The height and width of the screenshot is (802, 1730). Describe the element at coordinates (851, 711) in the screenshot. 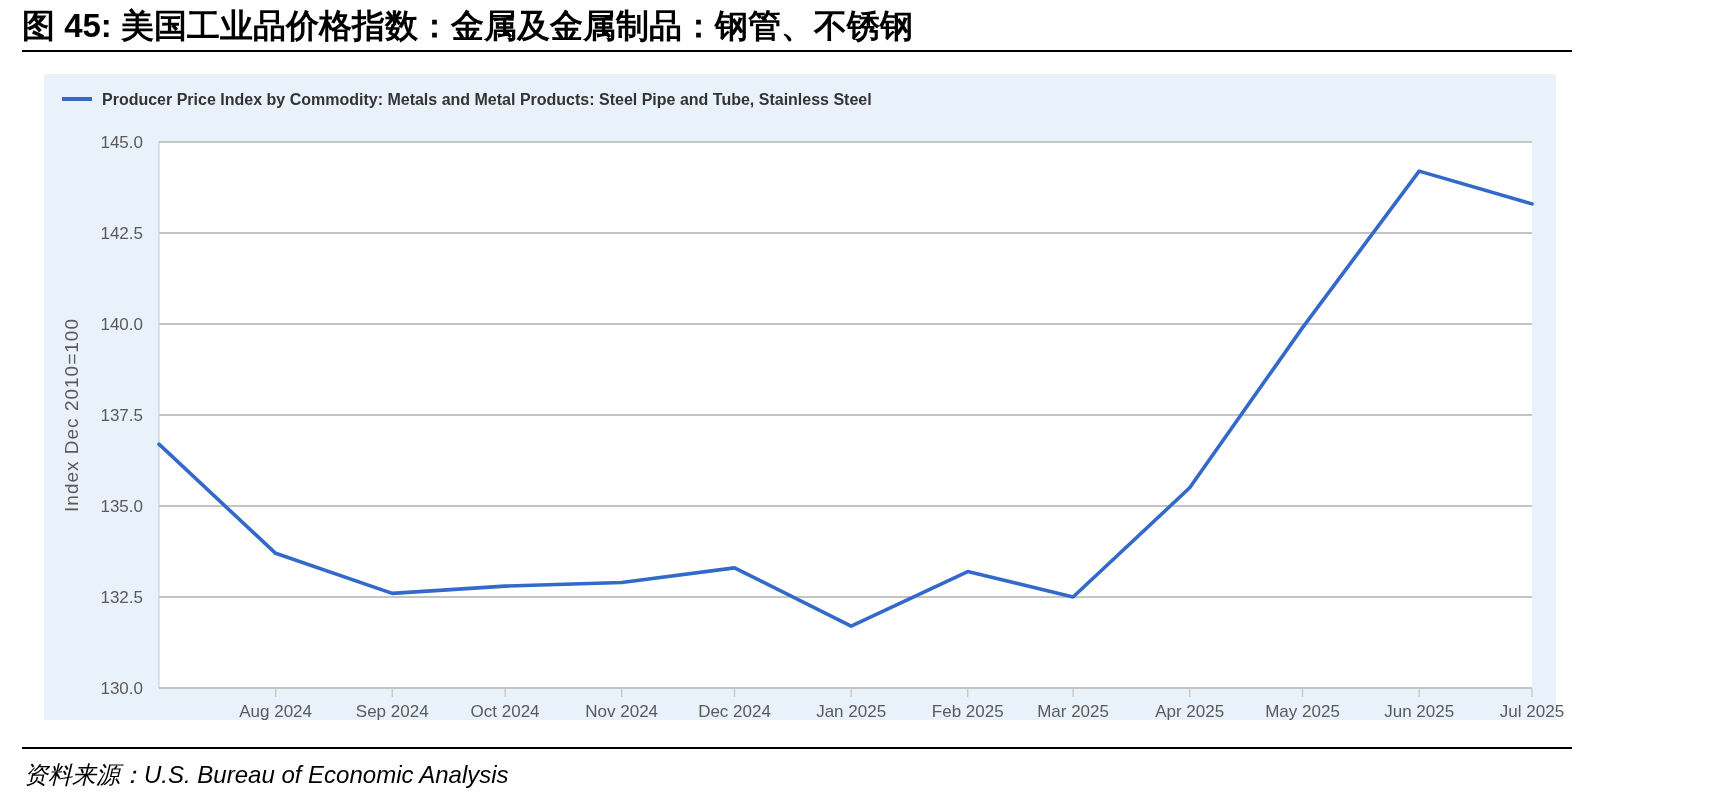

I see `x-tick-label: Jan 2025` at that location.